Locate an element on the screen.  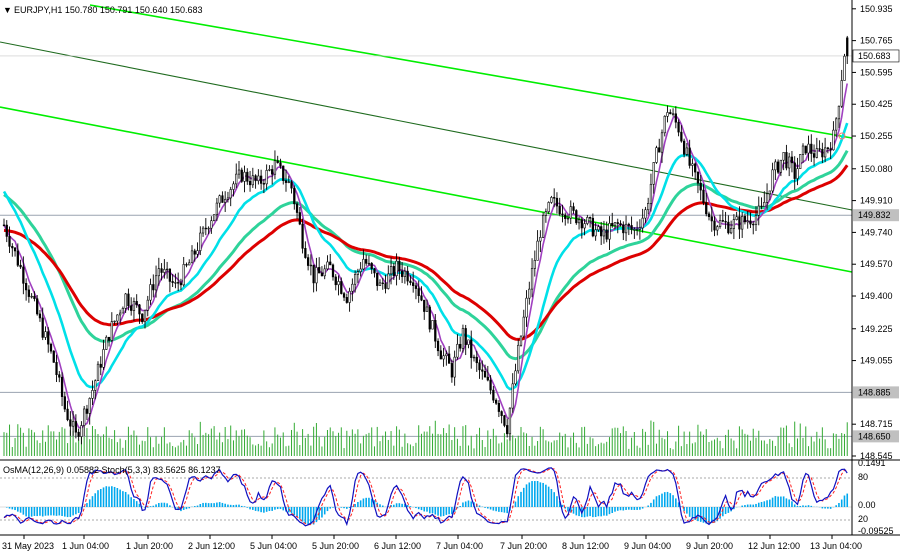
time-axis-label: 7 Jun 04:00 is located at coordinates (459, 546).